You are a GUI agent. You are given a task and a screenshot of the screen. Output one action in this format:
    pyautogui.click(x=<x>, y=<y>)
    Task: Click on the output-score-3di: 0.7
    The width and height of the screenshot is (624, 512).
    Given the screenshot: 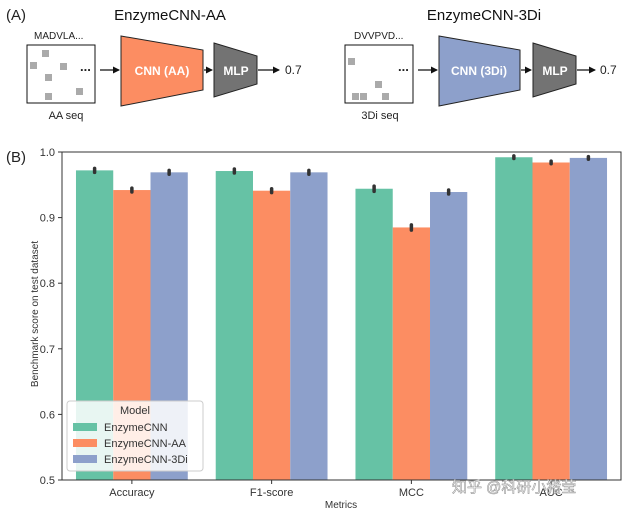 What is the action you would take?
    pyautogui.click(x=608, y=70)
    